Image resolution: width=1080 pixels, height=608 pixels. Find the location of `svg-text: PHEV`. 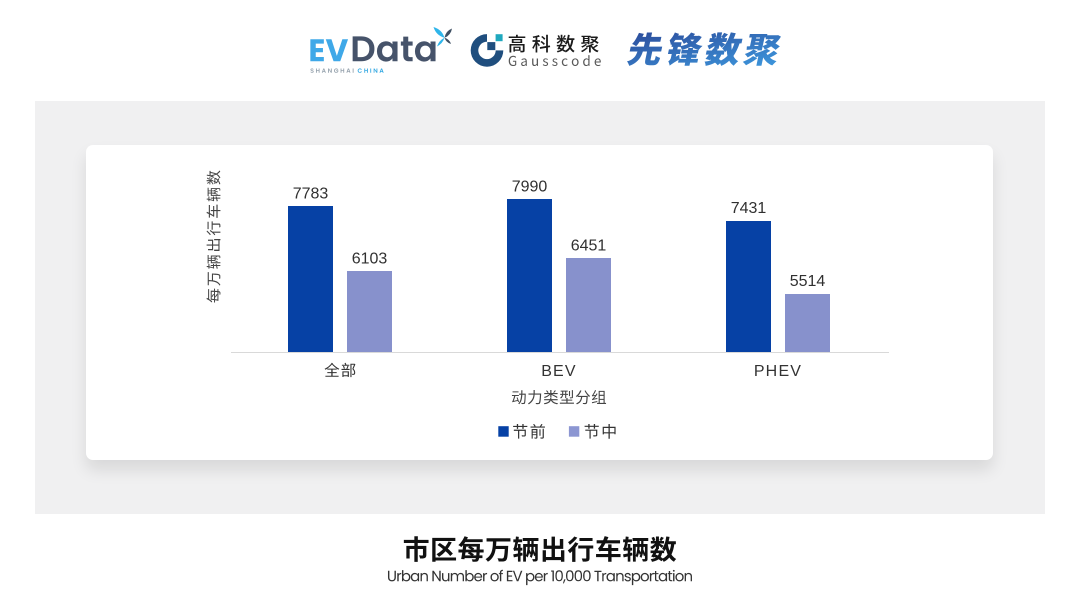

svg-text: PHEV is located at coordinates (778, 371).